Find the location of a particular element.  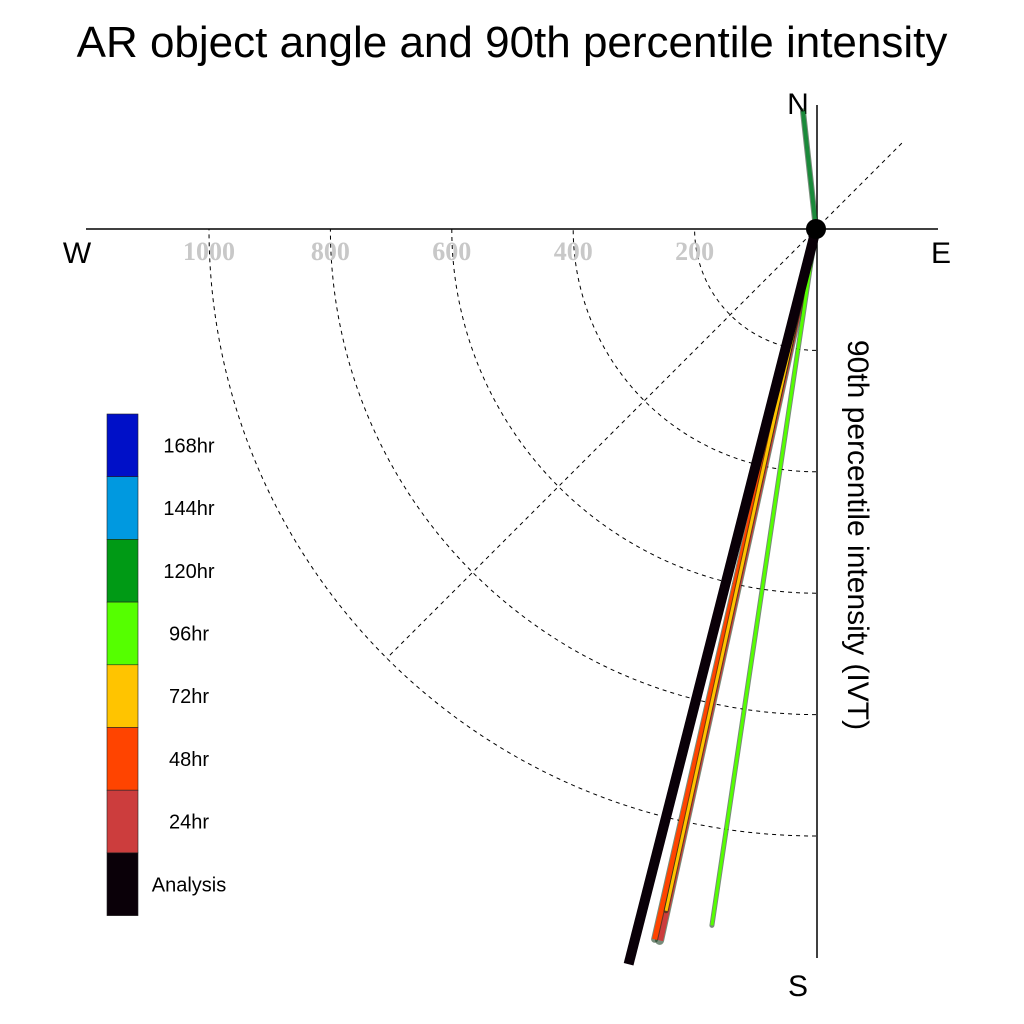

series-line-analysis is located at coordinates (722, 596).